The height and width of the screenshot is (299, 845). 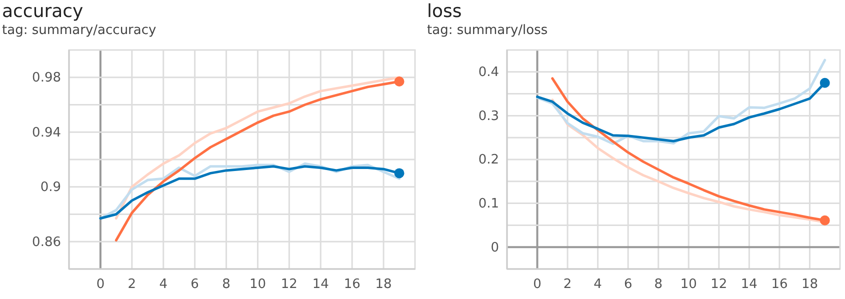 What do you see at coordinates (50, 188) in the screenshot?
I see `y-tick-label: 0.9` at bounding box center [50, 188].